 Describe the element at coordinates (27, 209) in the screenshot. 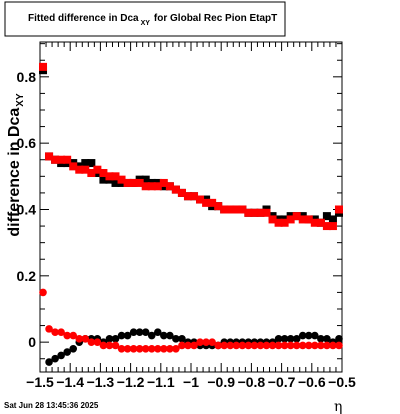

I see `y-tick-label: 0.4` at that location.